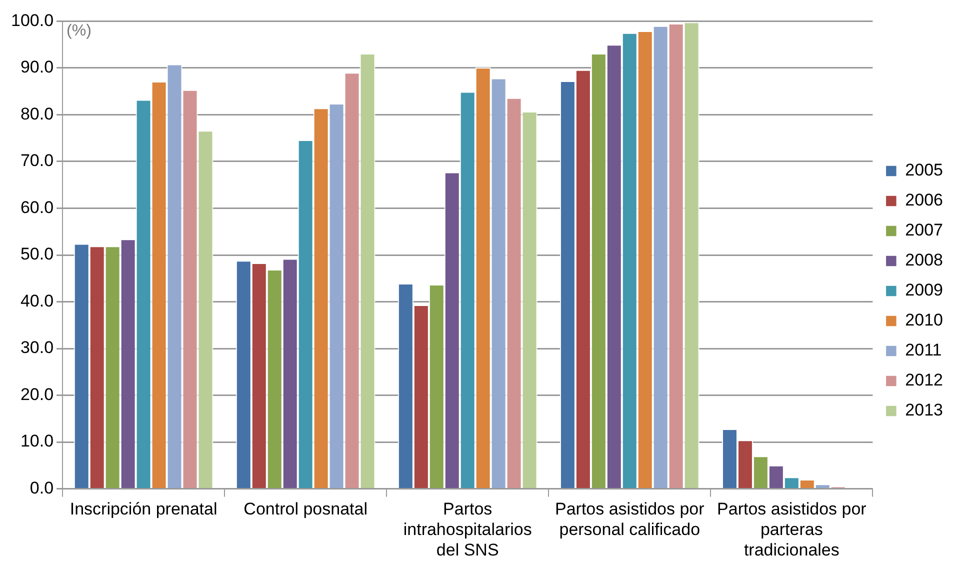 This screenshot has height=572, width=973. I want to click on legend-label: 2010, so click(924, 320).